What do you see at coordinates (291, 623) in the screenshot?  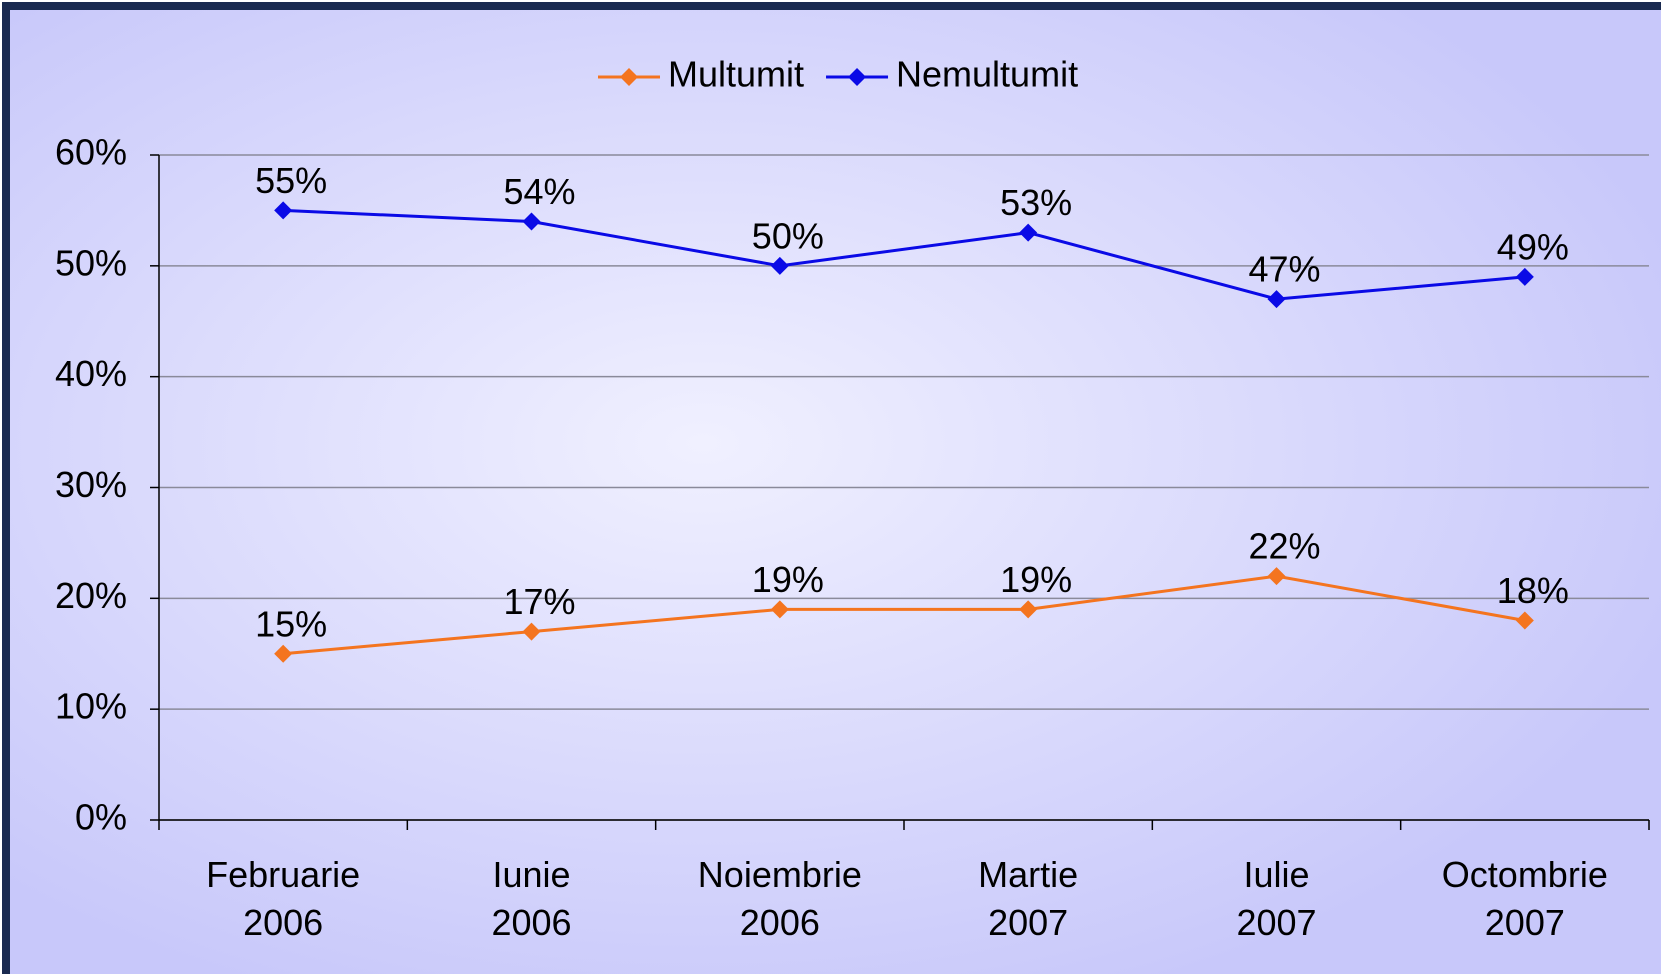 I see `data-label: 15%` at bounding box center [291, 623].